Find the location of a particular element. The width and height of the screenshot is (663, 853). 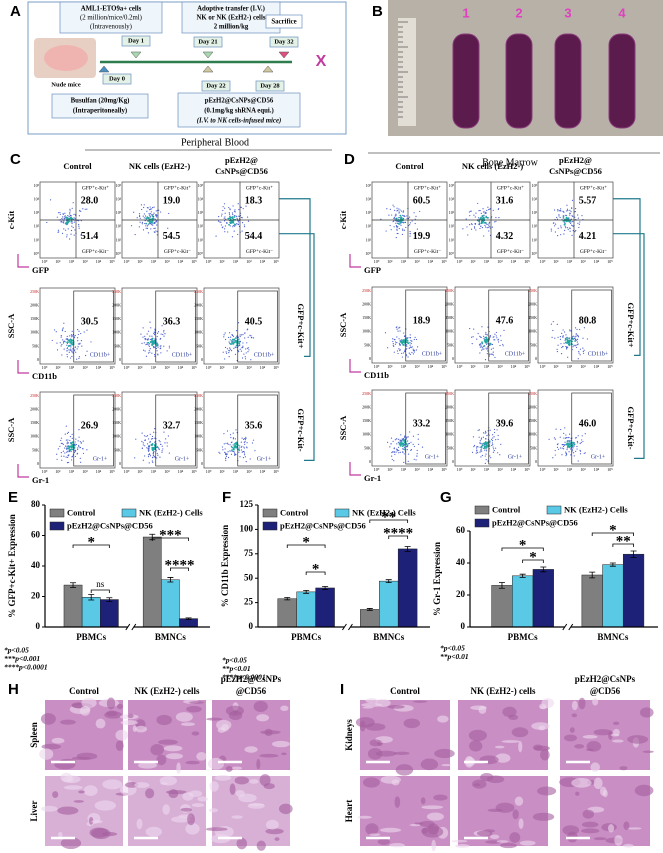

y-tick-label: 0 is located at coordinates (202, 359).